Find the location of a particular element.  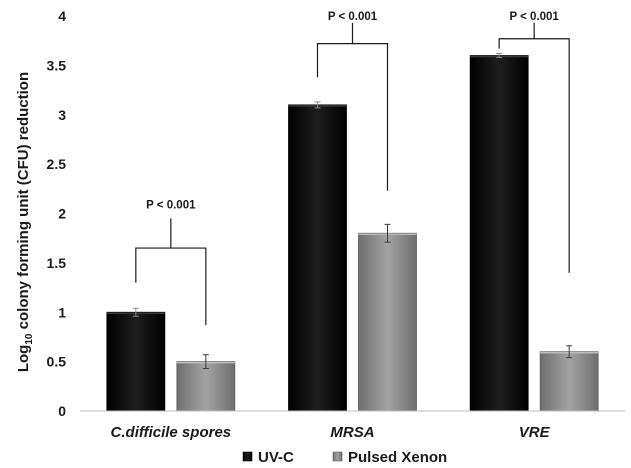

y-tick-label: 3.5 is located at coordinates (57, 65).